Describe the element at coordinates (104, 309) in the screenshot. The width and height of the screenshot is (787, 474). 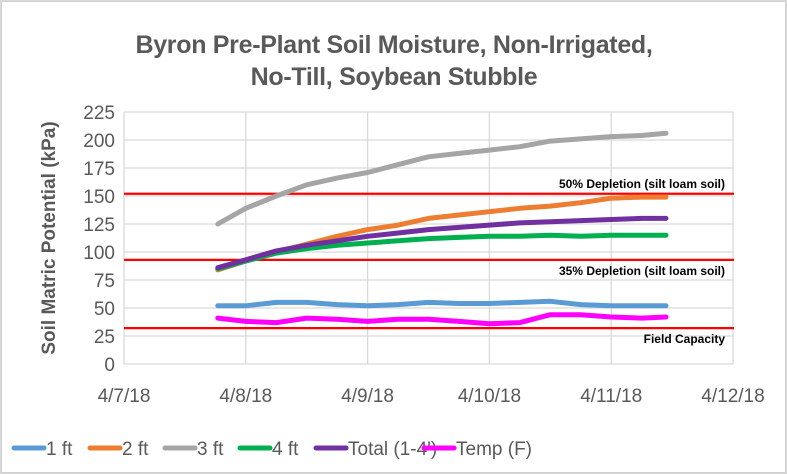
I see `y-tick-label: 50` at that location.